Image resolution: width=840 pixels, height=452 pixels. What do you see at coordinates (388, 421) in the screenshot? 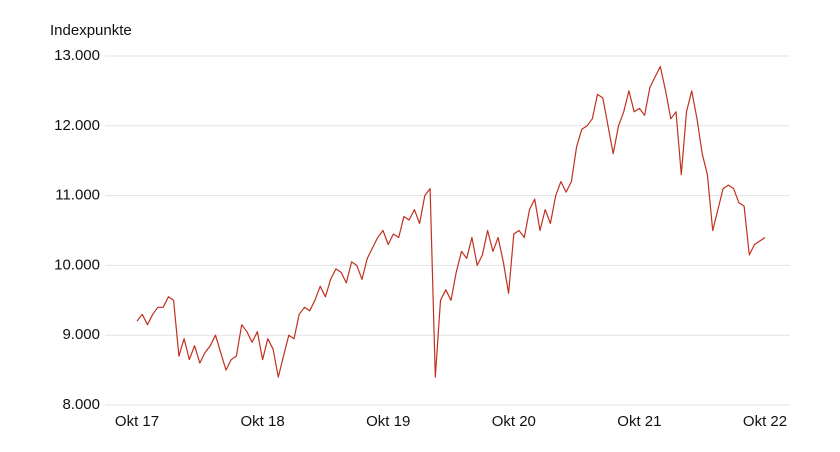
I see `x-tick-label: Okt 19` at bounding box center [388, 421].